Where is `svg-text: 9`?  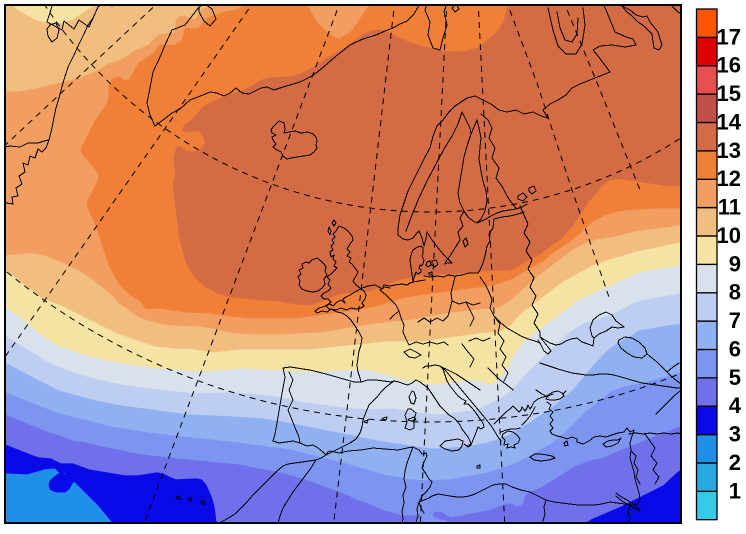 svg-text: 9 is located at coordinates (735, 263).